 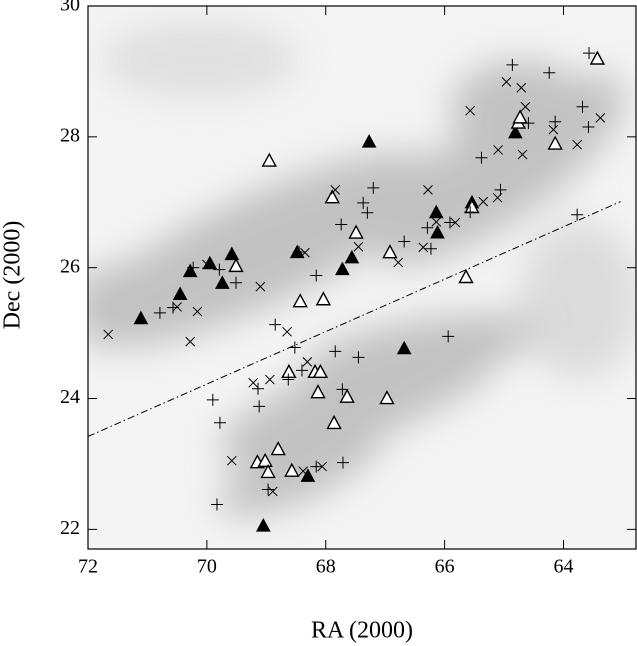 What do you see at coordinates (70, 397) in the screenshot?
I see `y-tick-label: 24` at bounding box center [70, 397].